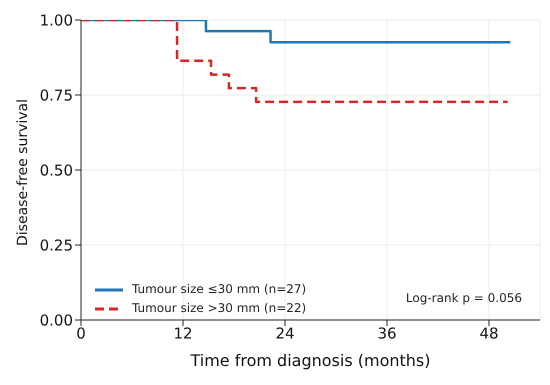  What do you see at coordinates (81, 333) in the screenshot?
I see `x-tick-label: 0` at bounding box center [81, 333].